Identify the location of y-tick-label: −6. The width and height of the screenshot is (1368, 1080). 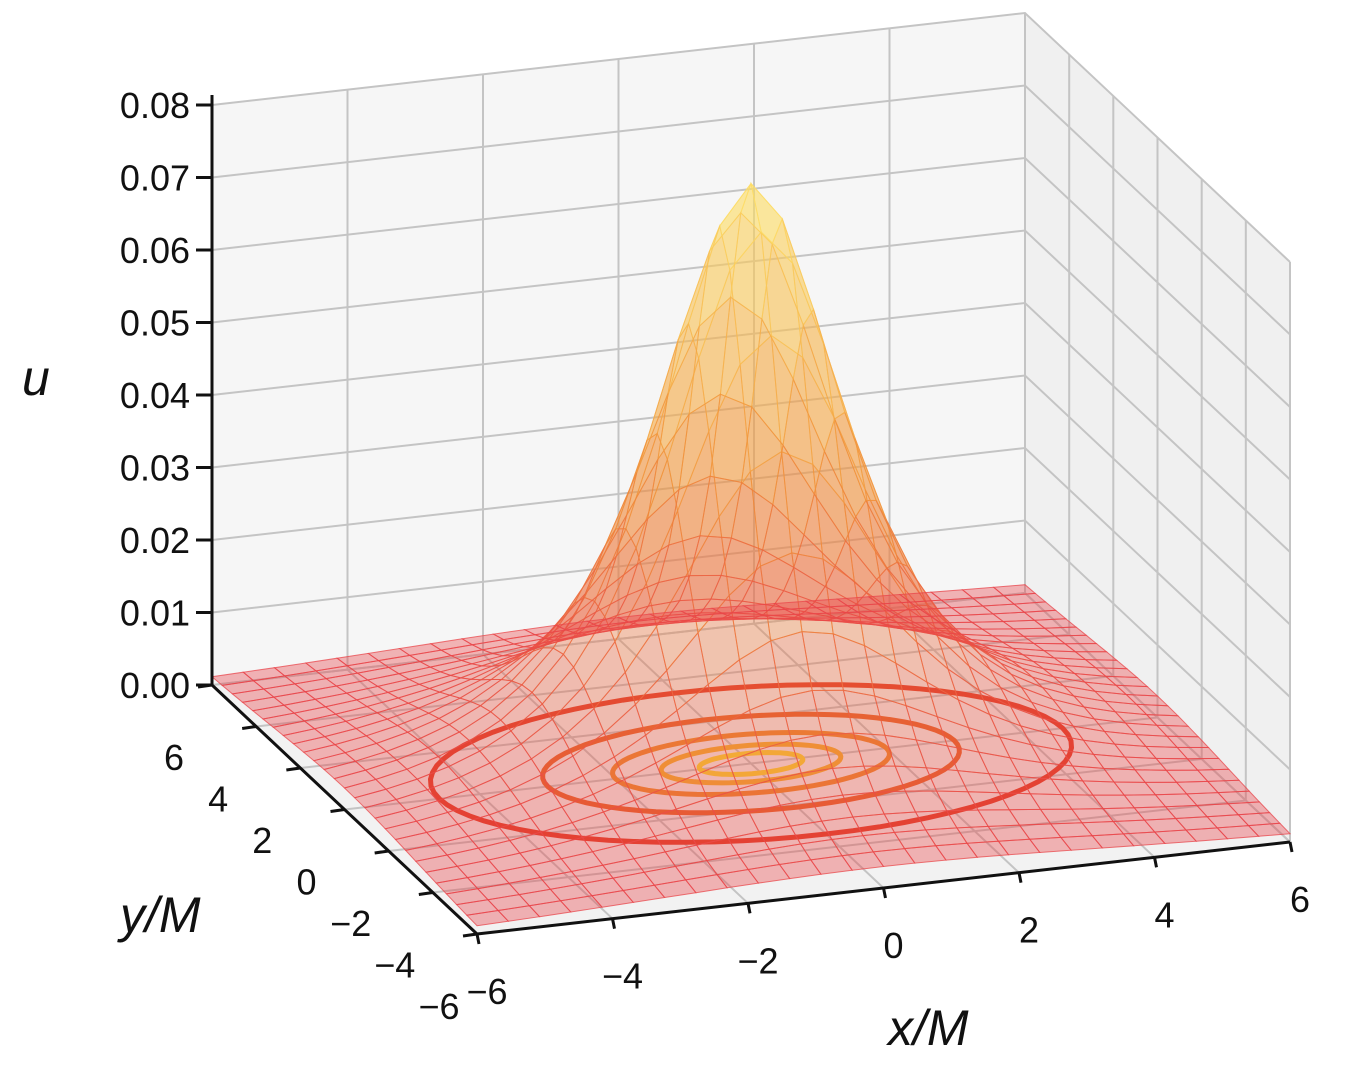
(438, 1006).